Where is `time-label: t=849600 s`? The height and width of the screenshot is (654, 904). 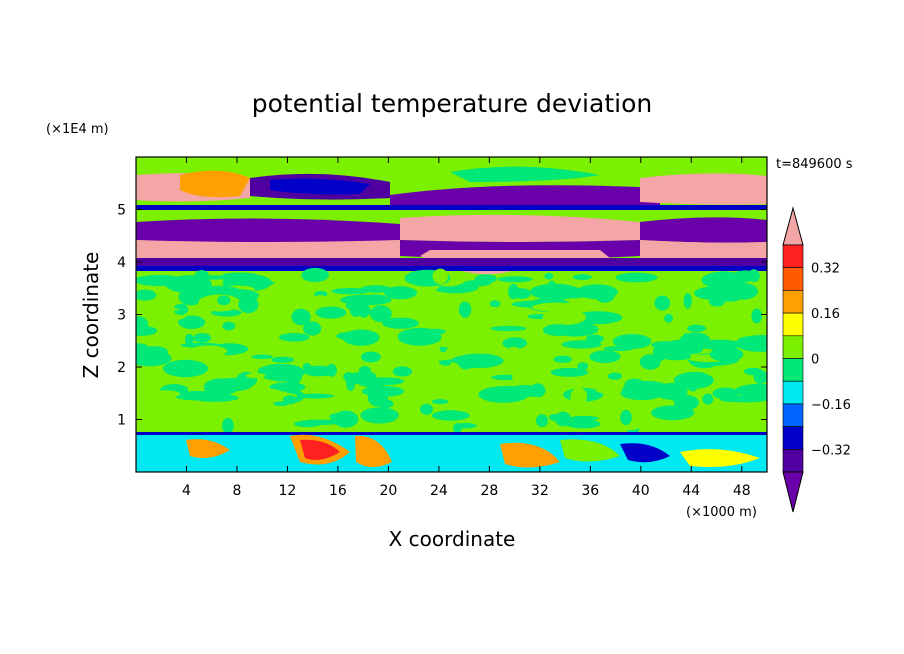
time-label: t=849600 s is located at coordinates (814, 164).